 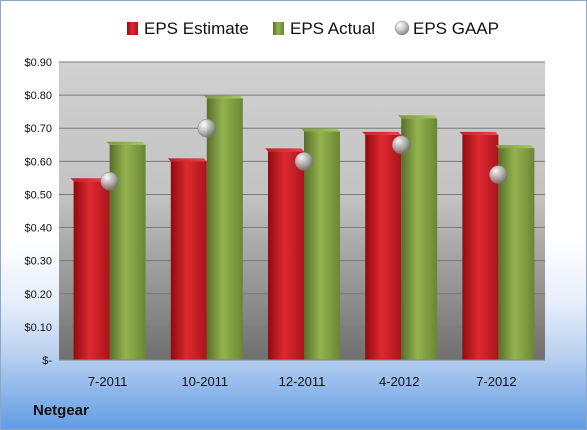 I want to click on x-tick-label: 7-2012, so click(x=496, y=381).